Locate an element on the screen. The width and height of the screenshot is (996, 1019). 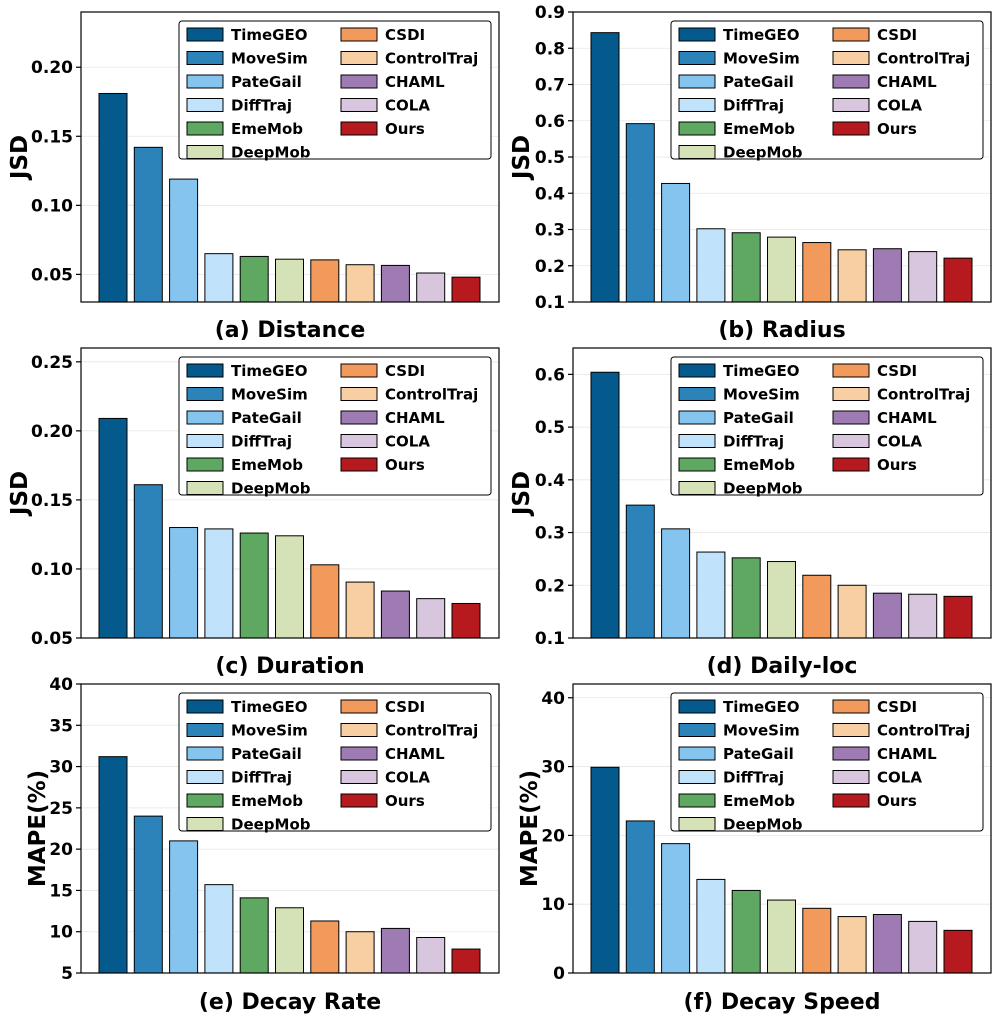
y-axis-label: JSD is located at coordinates (522, 494).